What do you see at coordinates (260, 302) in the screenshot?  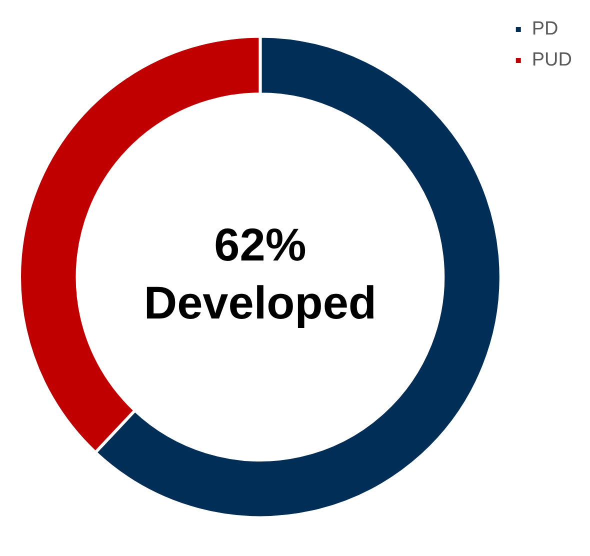 I see `text: Developed` at bounding box center [260, 302].